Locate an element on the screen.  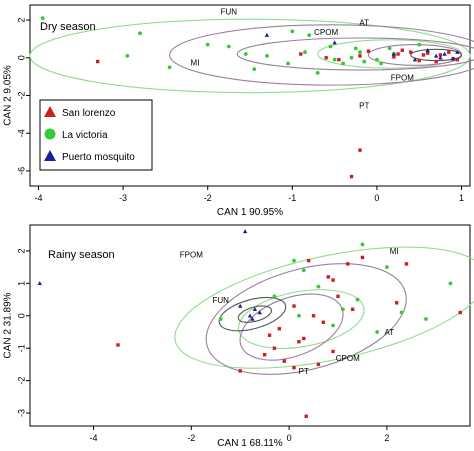
x-axis-label: CAN 1 90.95% is located at coordinates (250, 212).